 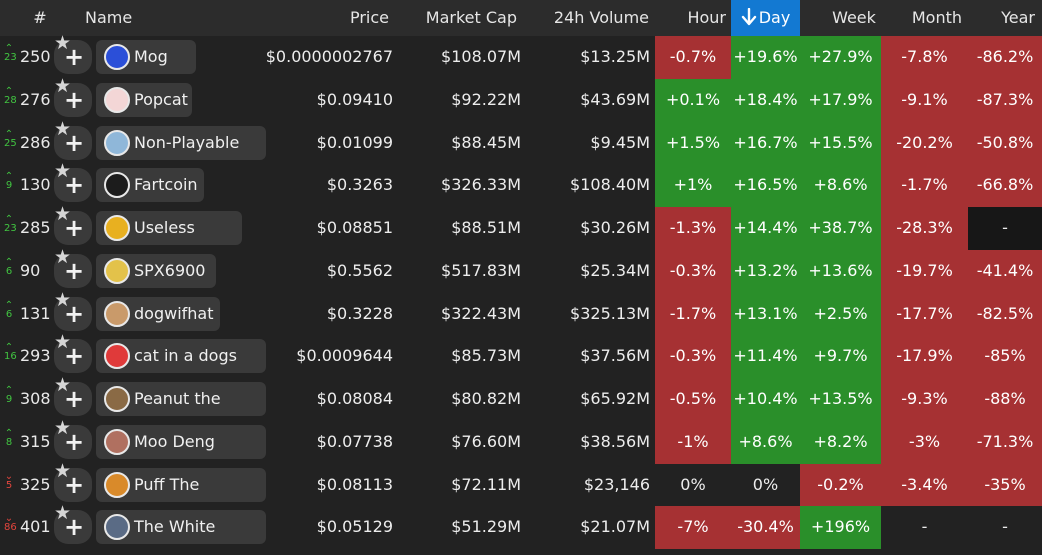 I want to click on coin-name: The White Whale, so click(x=175, y=527).